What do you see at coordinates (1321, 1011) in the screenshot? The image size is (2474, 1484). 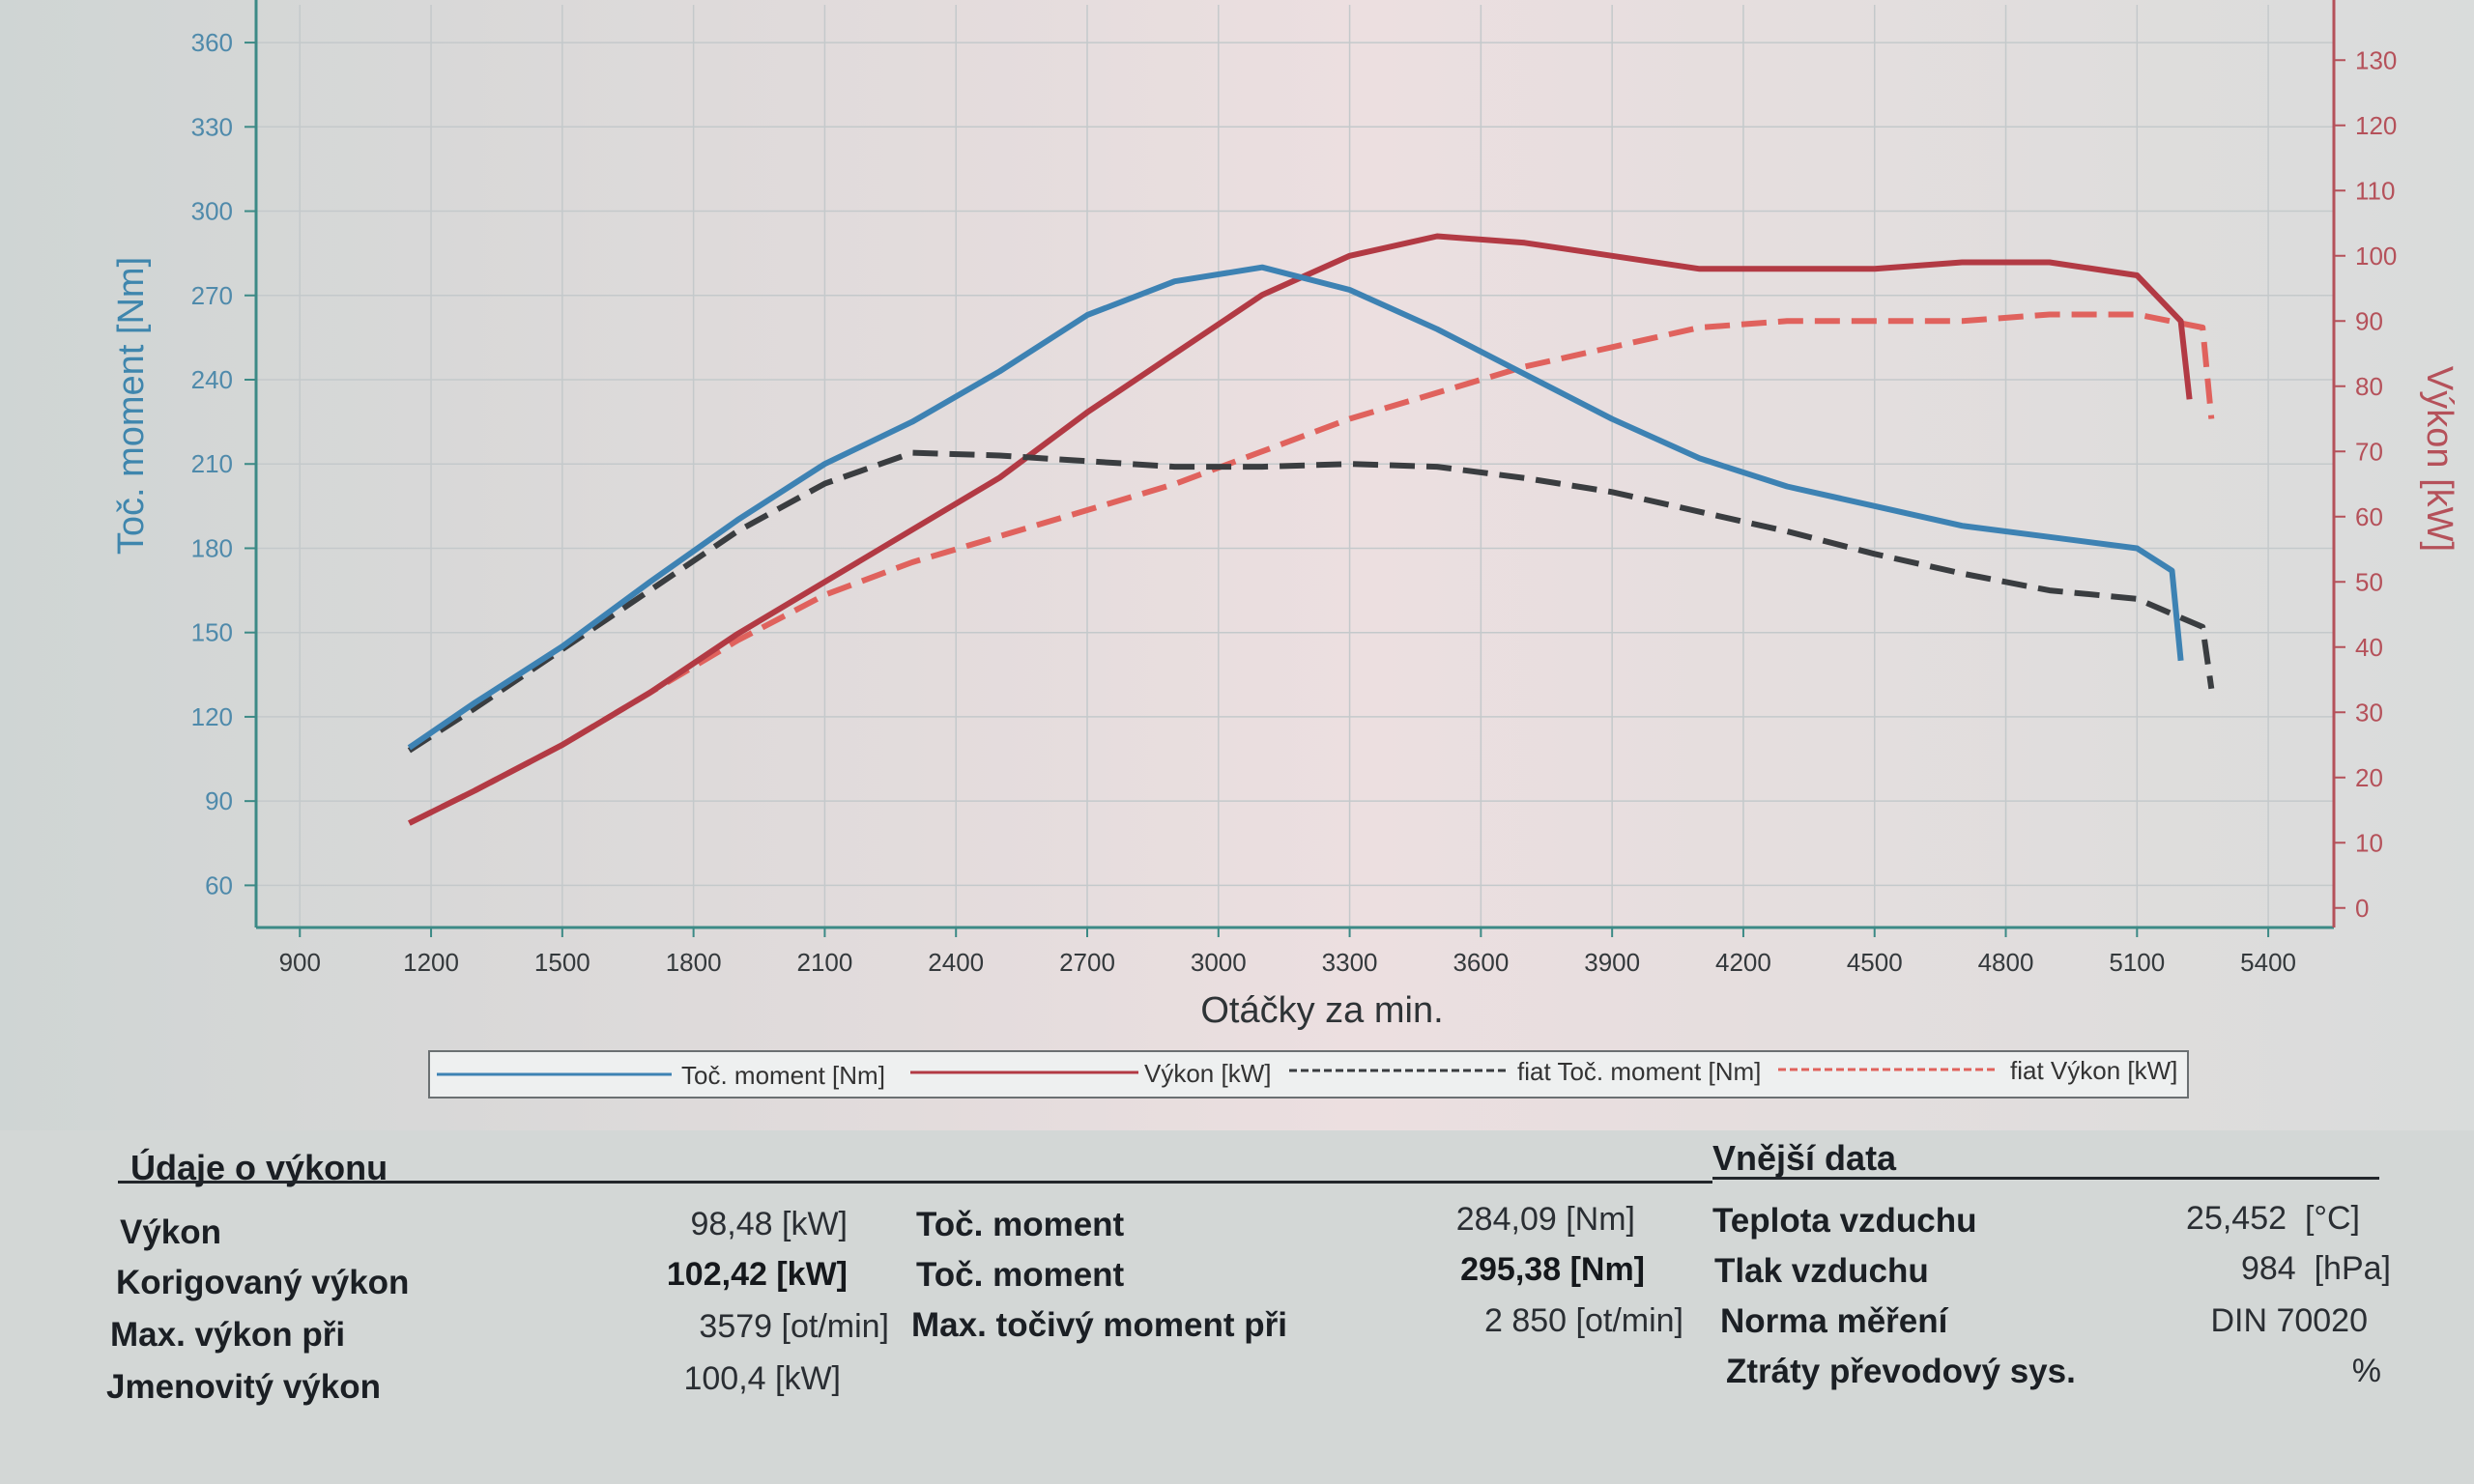 I see `x-axis-label: Otáčky za min.` at bounding box center [1321, 1011].